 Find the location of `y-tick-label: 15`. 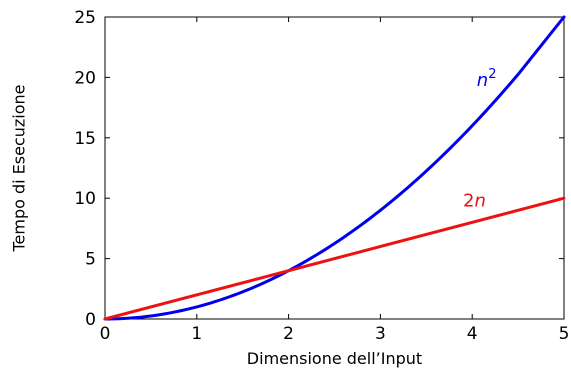

y-tick-label: 15 is located at coordinates (85, 139).